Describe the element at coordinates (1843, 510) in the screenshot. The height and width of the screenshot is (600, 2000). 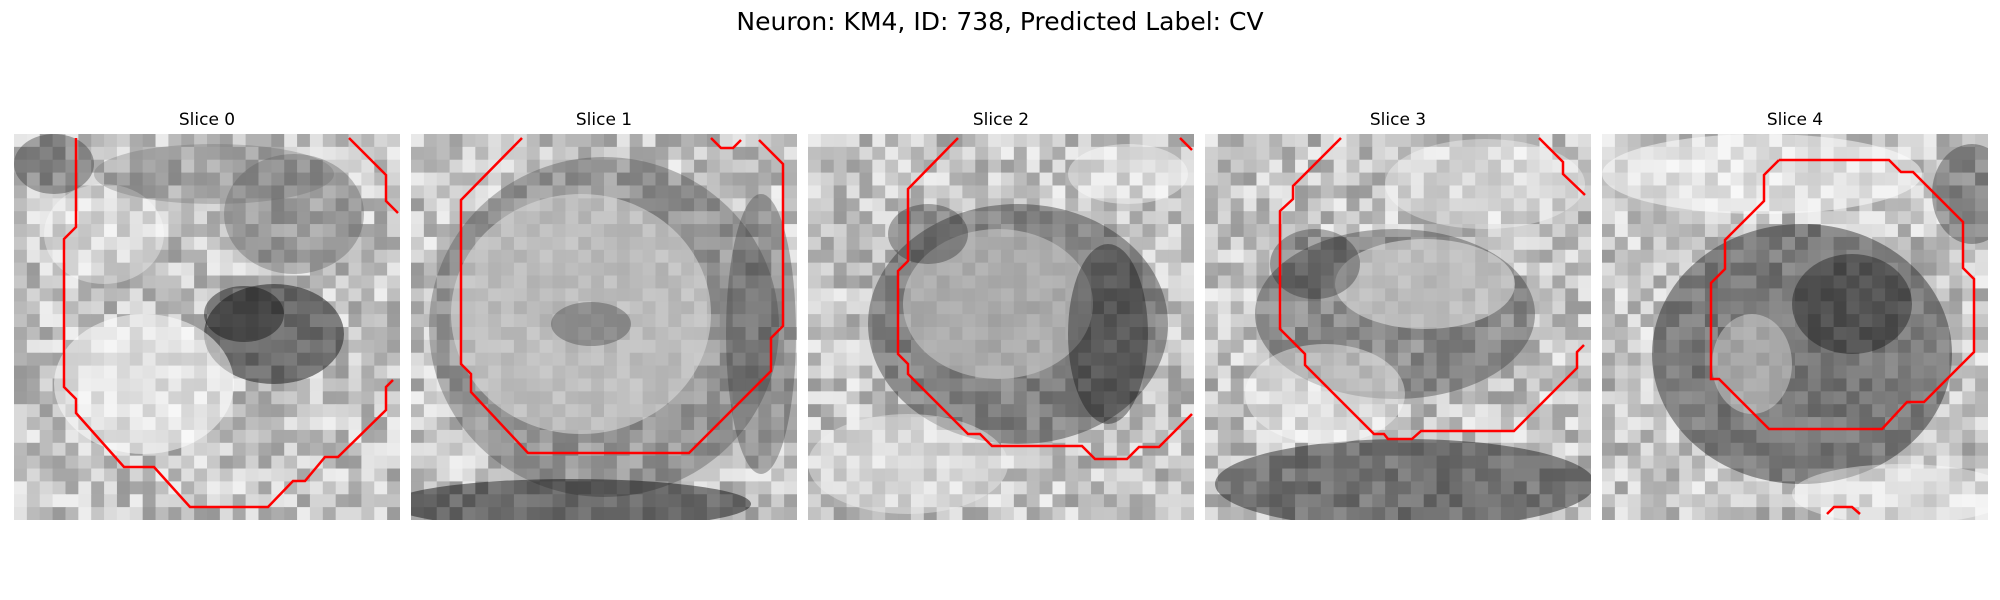
I see `contour-line-bottom` at that location.